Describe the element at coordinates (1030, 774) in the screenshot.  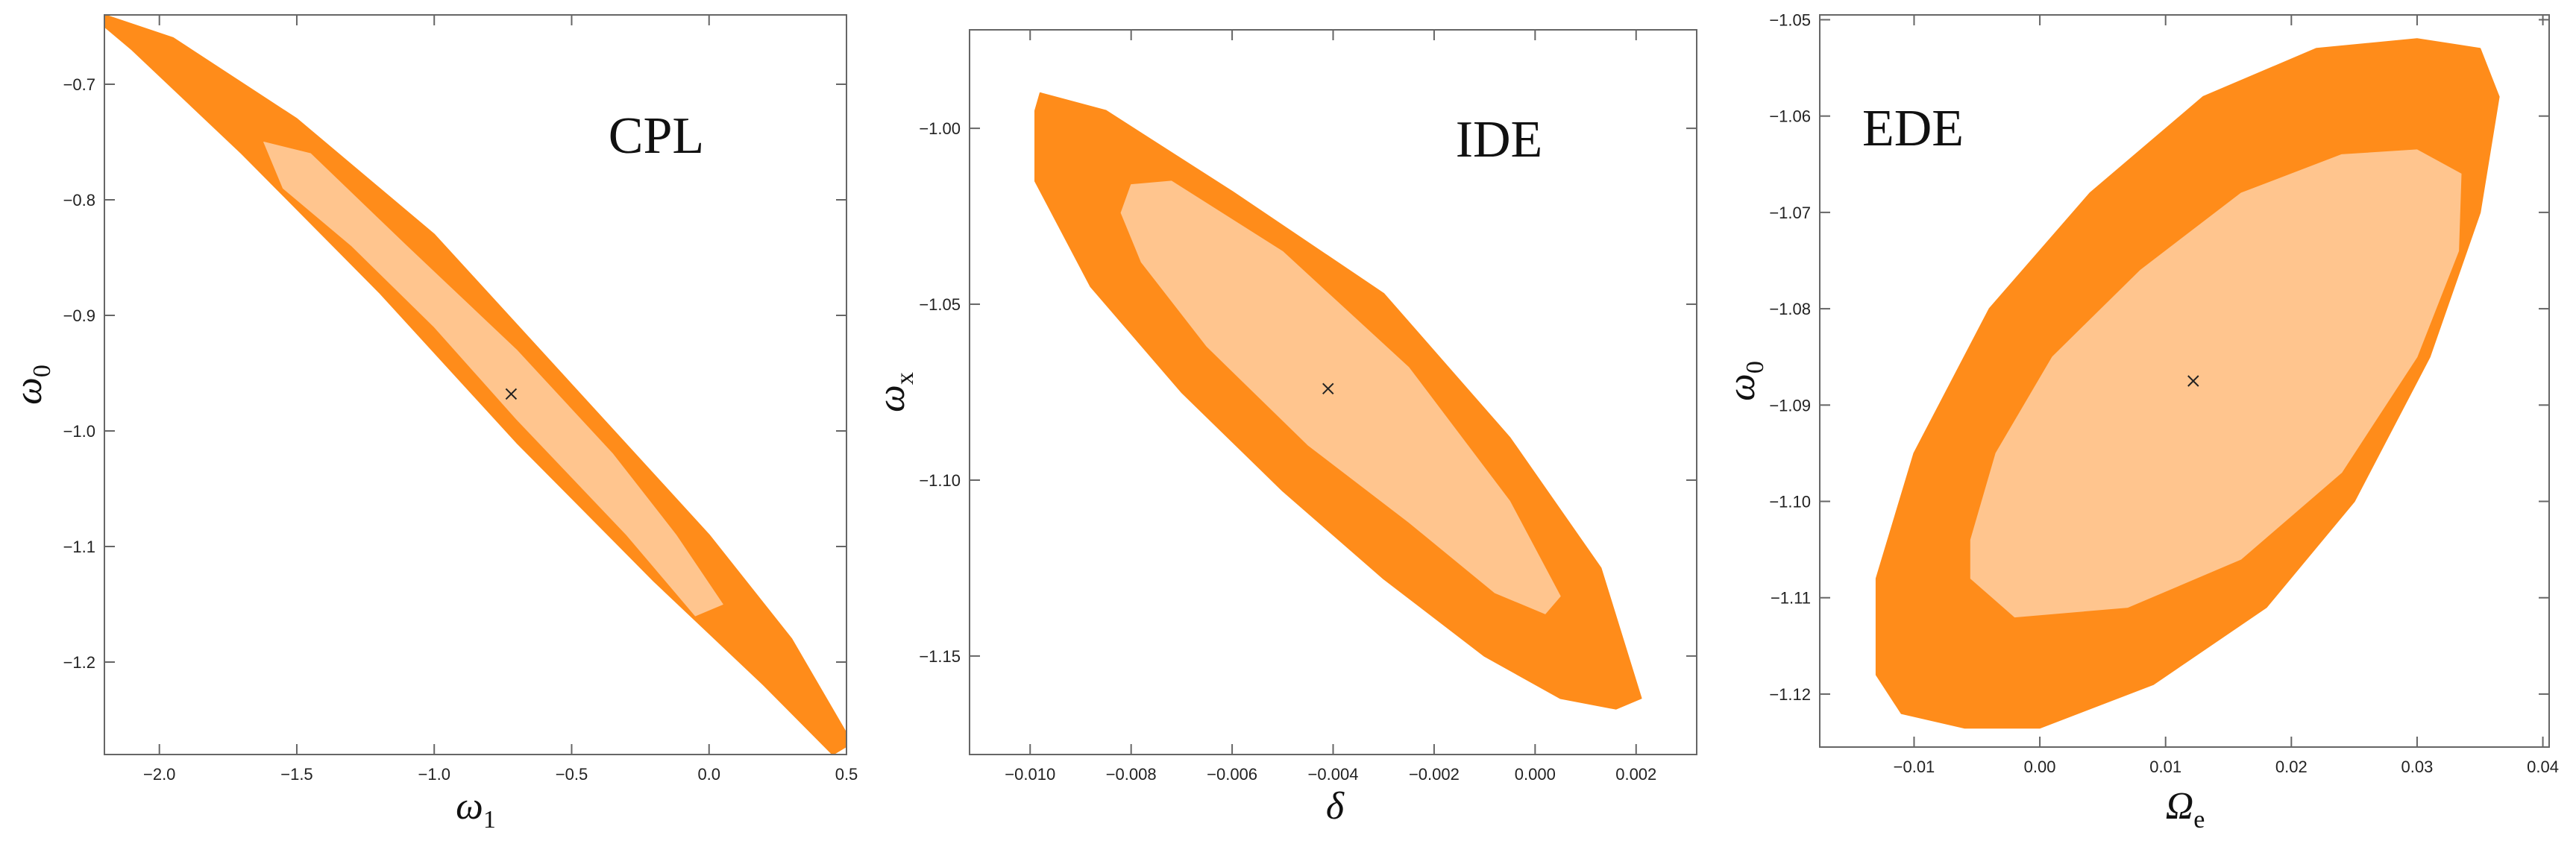
I see `x-tick-label: −0.010` at that location.